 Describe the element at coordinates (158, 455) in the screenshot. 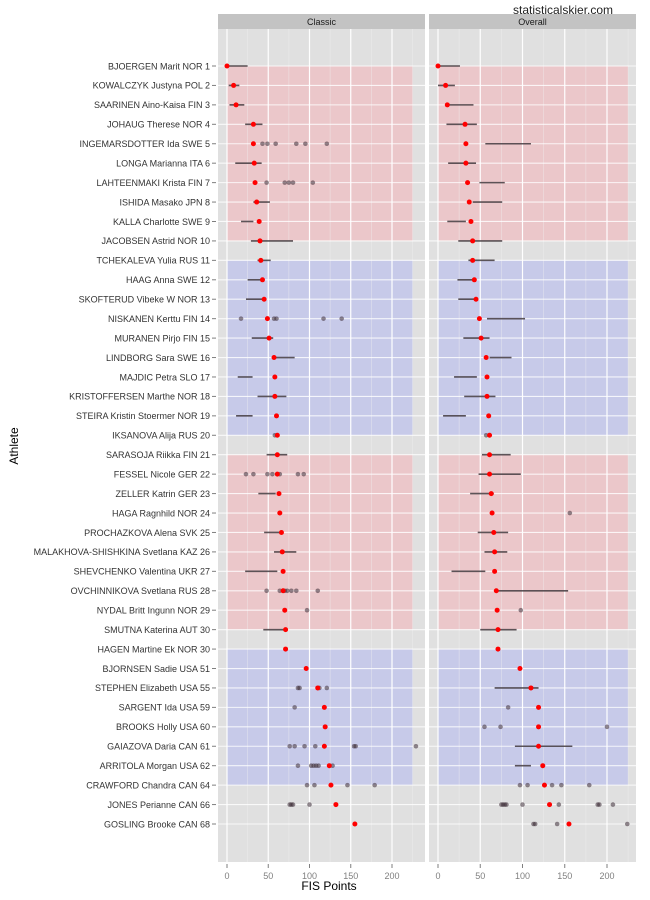

I see `athlete-label: SARASOJA Riikka FIN 21` at that location.